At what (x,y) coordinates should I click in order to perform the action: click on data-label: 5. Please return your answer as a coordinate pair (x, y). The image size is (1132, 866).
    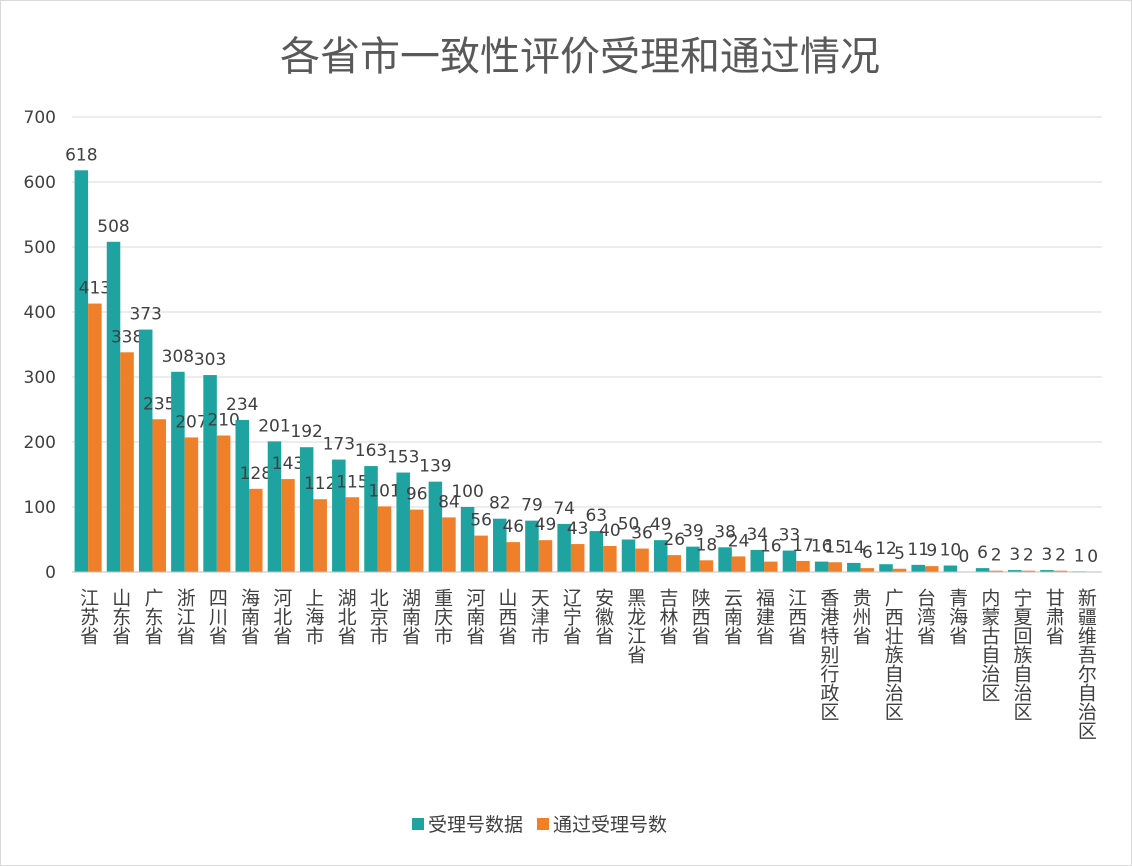
    Looking at the image, I should click on (899, 554).